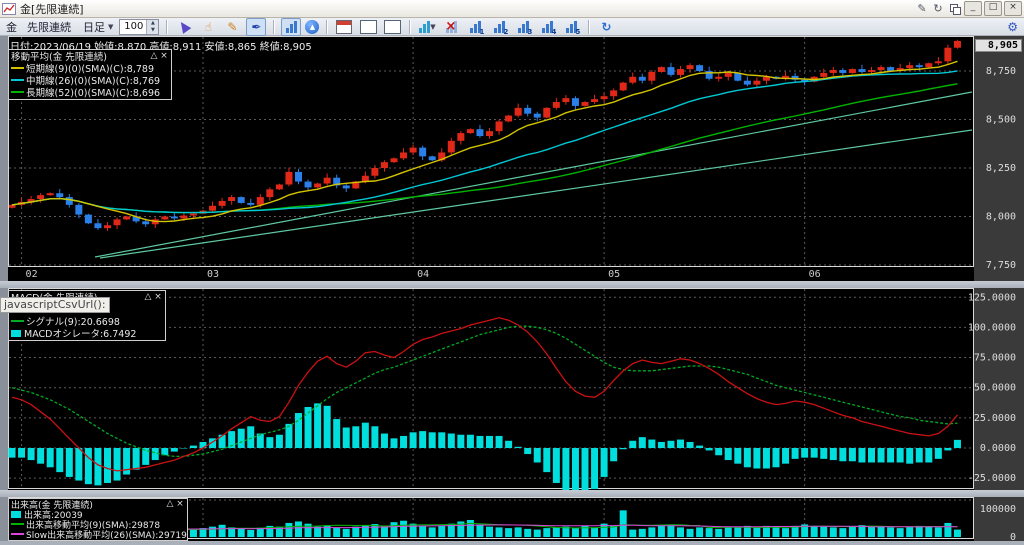 This screenshot has width=1024, height=545. I want to click on volume-axis-label: 100000, so click(998, 509).